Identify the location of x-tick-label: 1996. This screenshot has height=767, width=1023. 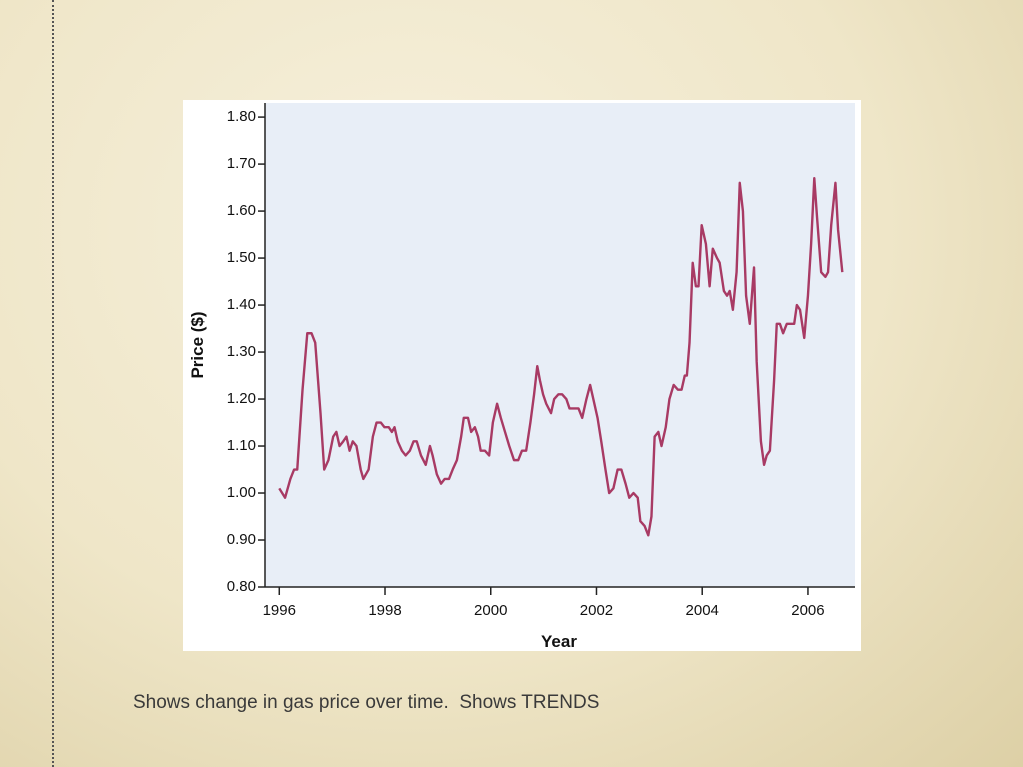
(279, 610).